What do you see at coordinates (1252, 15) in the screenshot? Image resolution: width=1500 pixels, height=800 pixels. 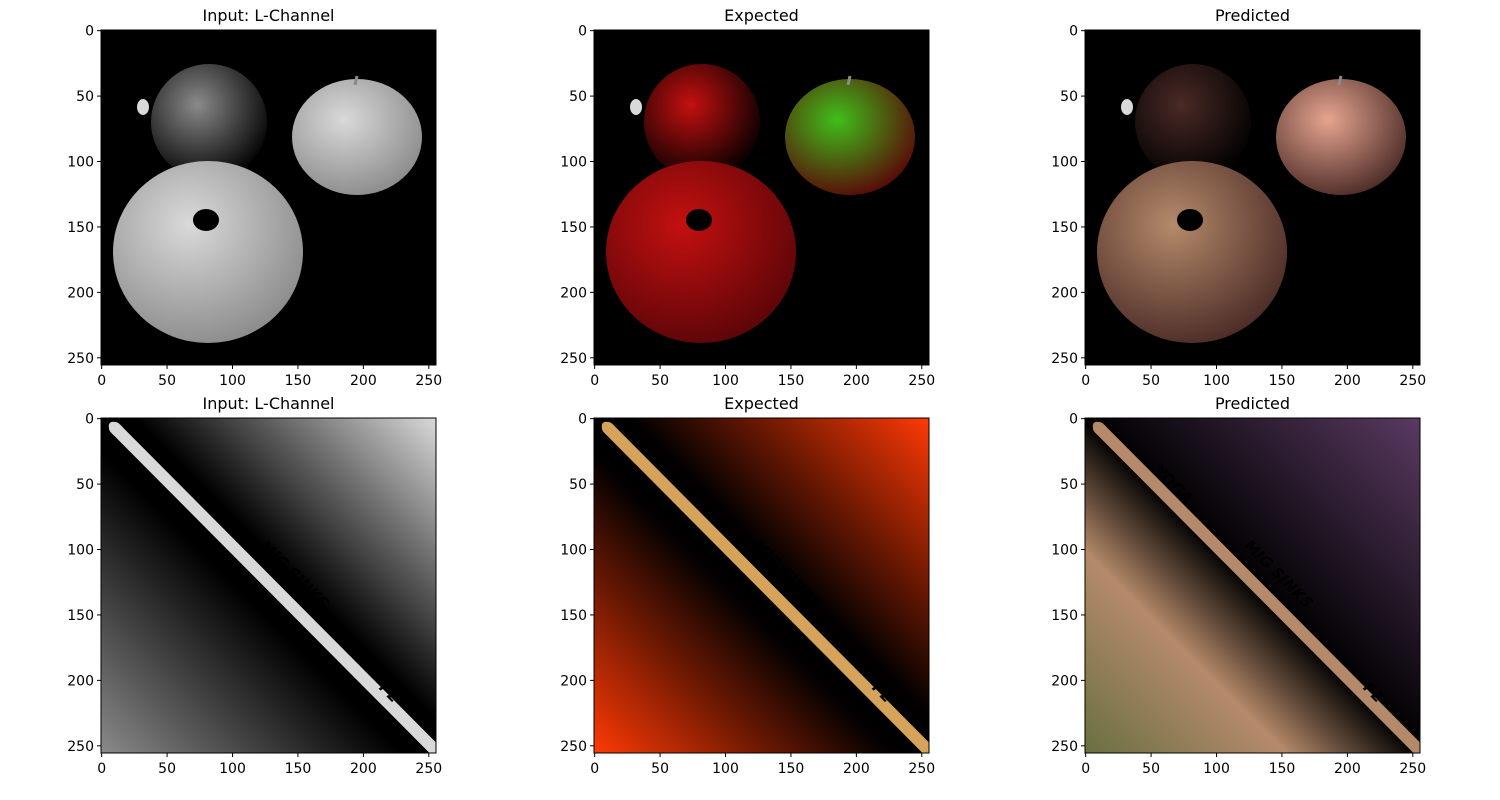 I see `subplot-title: Predicted` at bounding box center [1252, 15].